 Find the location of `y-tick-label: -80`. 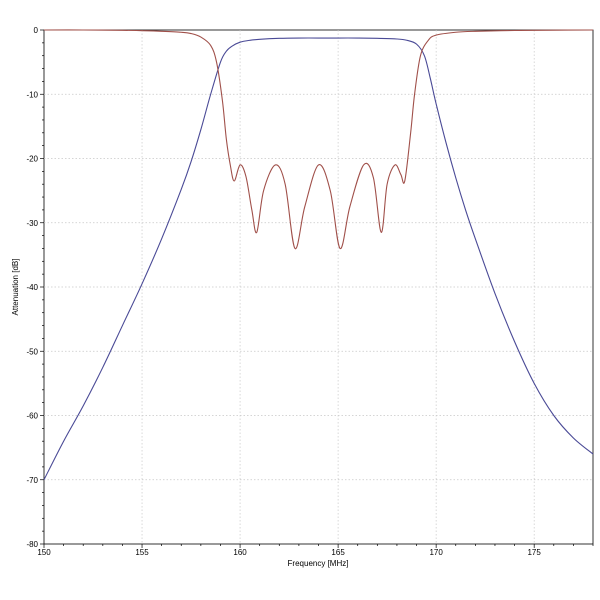

y-tick-label: -80 is located at coordinates (32, 544).